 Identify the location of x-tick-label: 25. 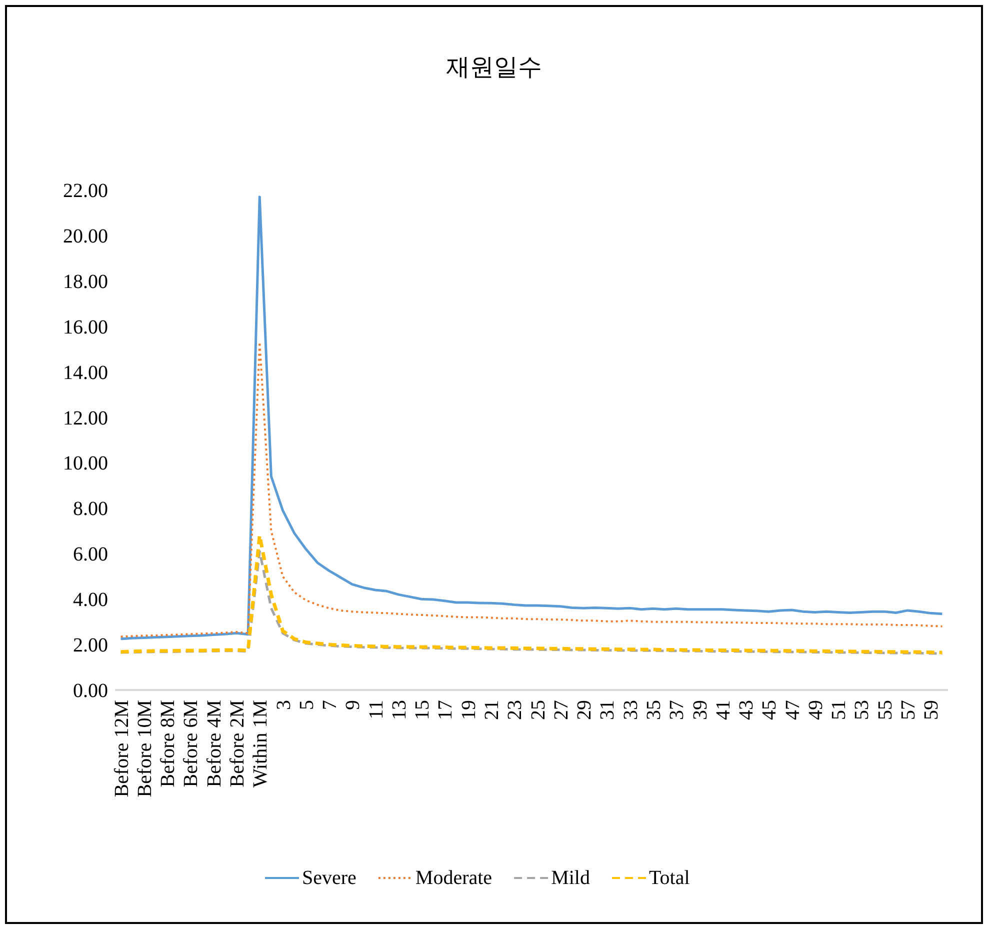
(538, 710).